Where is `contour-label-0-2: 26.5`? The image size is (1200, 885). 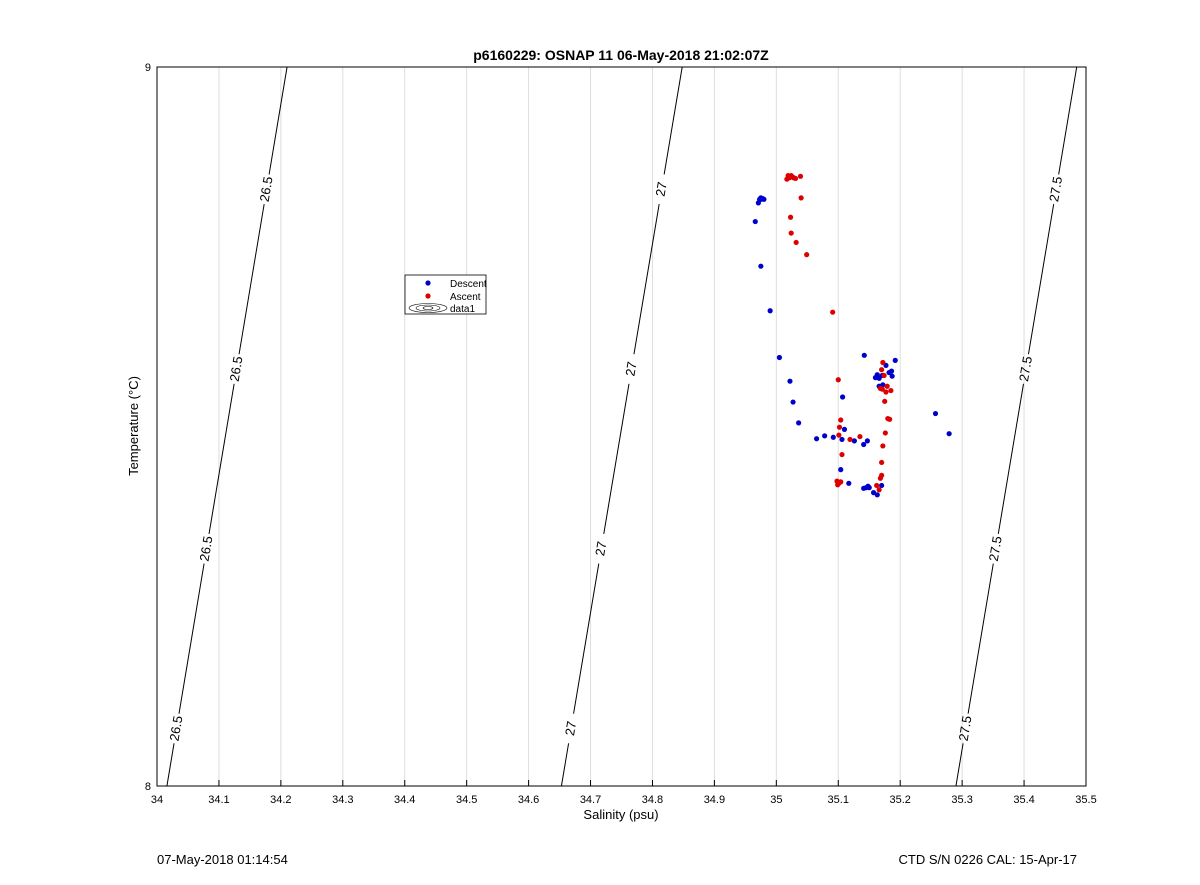 contour-label-0-2: 26.5 is located at coordinates (236, 368).